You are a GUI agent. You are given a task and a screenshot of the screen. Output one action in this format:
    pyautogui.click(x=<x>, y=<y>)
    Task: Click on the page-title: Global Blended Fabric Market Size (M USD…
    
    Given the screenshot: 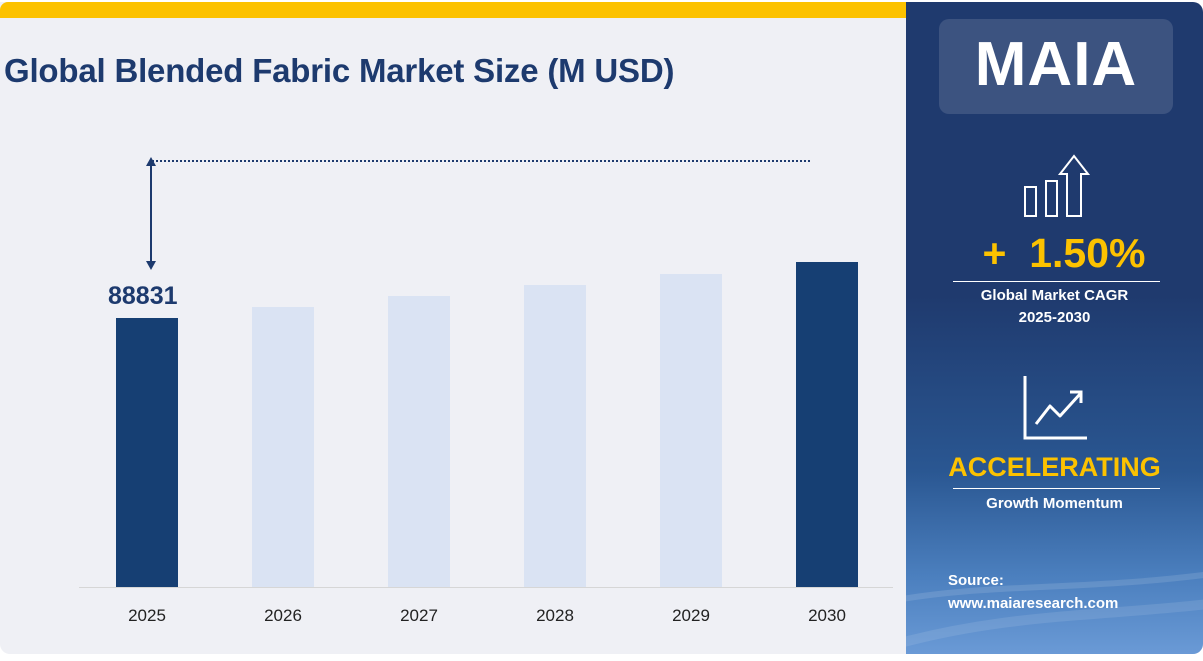 What is the action you would take?
    pyautogui.click(x=339, y=70)
    